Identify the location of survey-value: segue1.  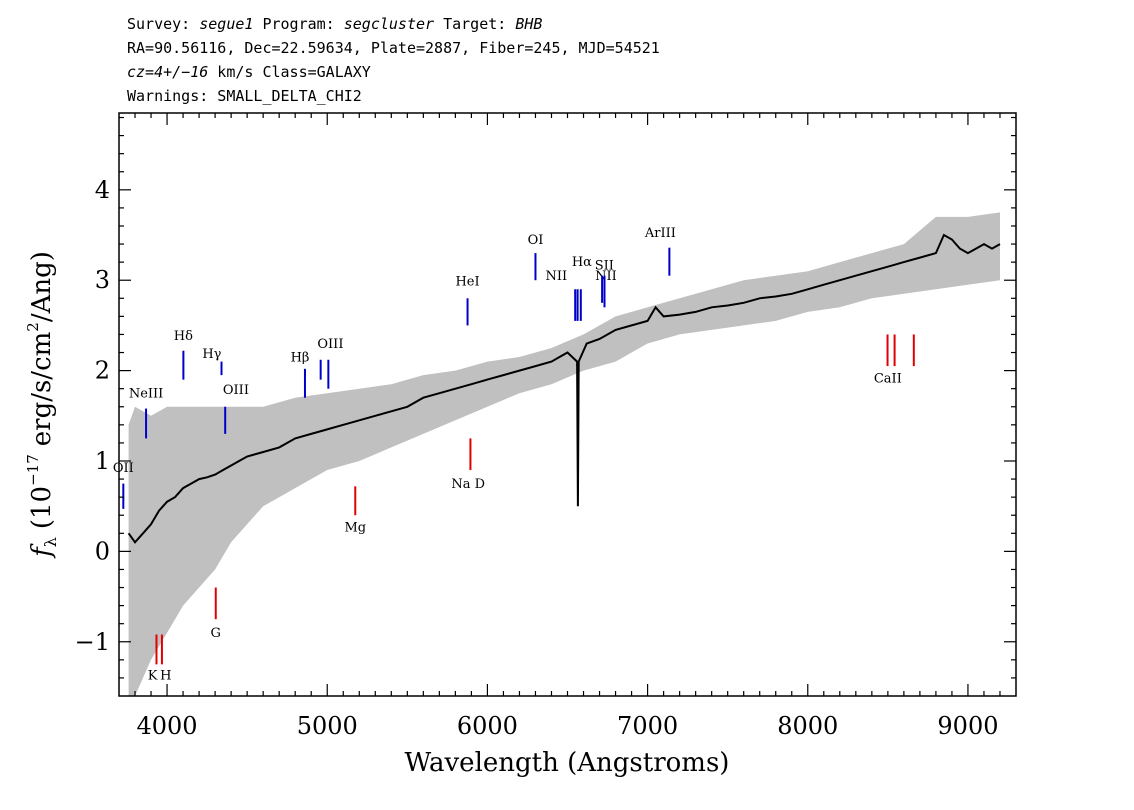
(226, 24).